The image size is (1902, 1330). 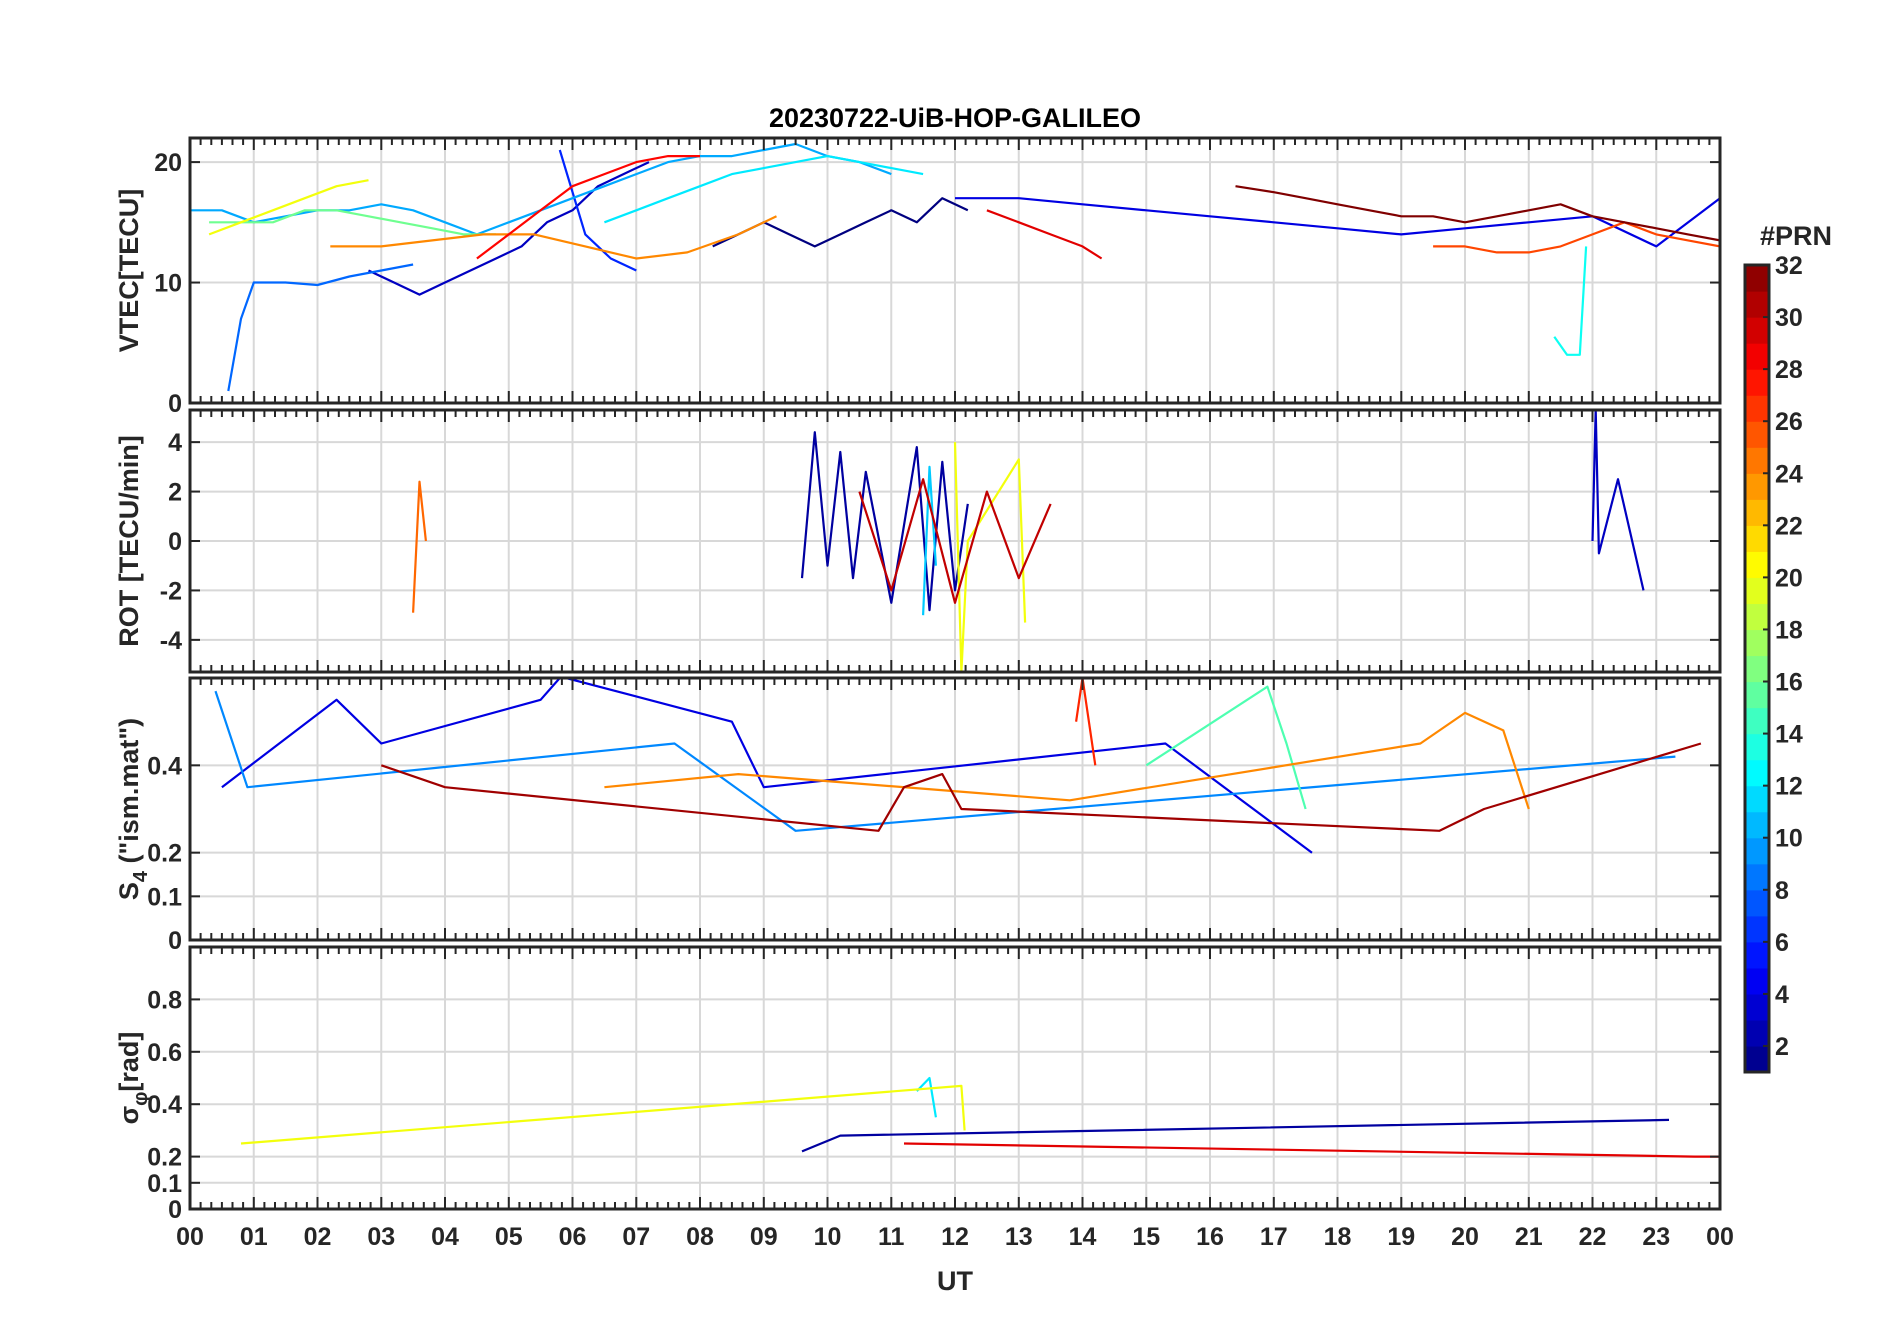 What do you see at coordinates (164, 897) in the screenshot?
I see `y-tick-label: 0.1` at bounding box center [164, 897].